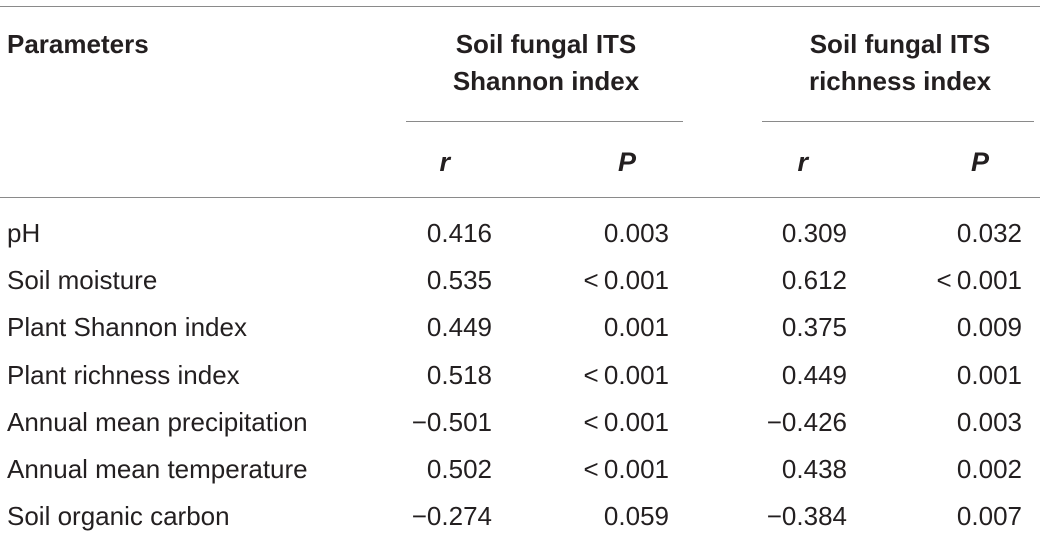 This screenshot has width=1040, height=540. I want to click on subheader-r-richness: r, so click(802, 162).